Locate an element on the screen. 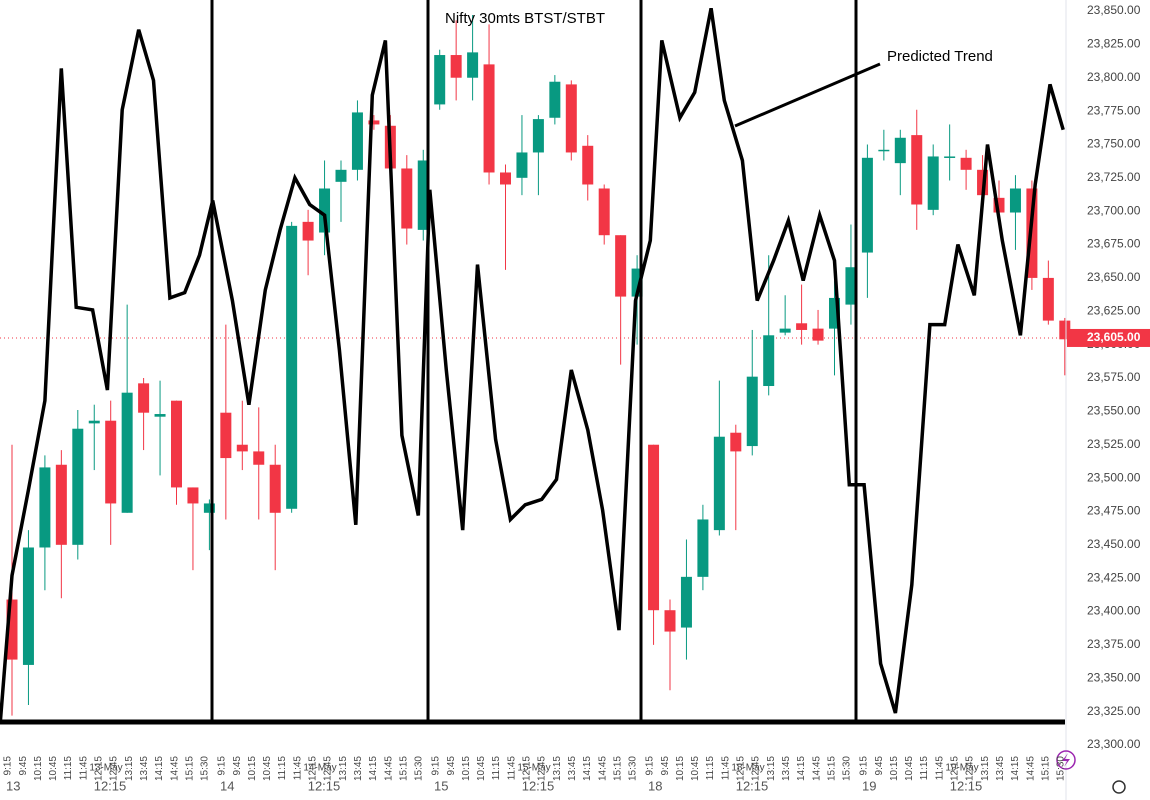  chart-title: Nifty 30mts BTST/STBT is located at coordinates (525, 18).